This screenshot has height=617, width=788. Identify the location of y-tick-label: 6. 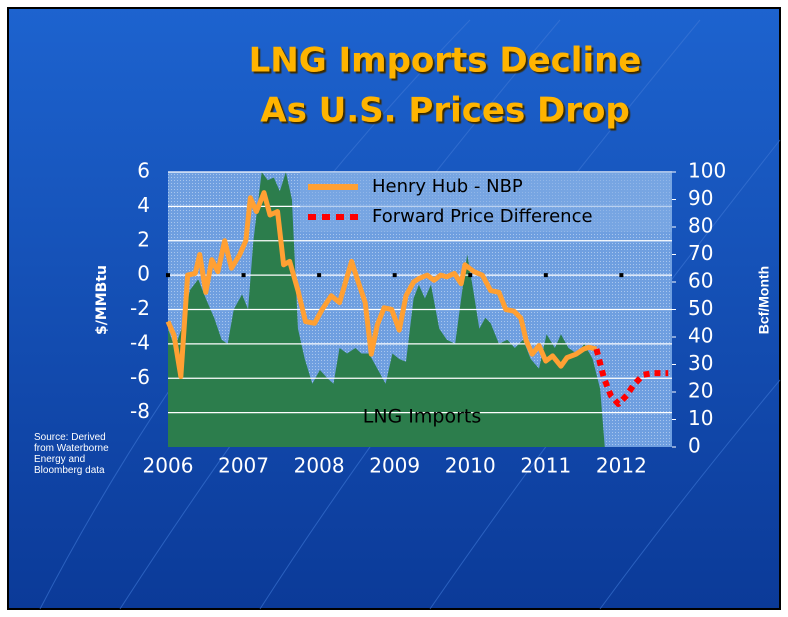
(143, 171).